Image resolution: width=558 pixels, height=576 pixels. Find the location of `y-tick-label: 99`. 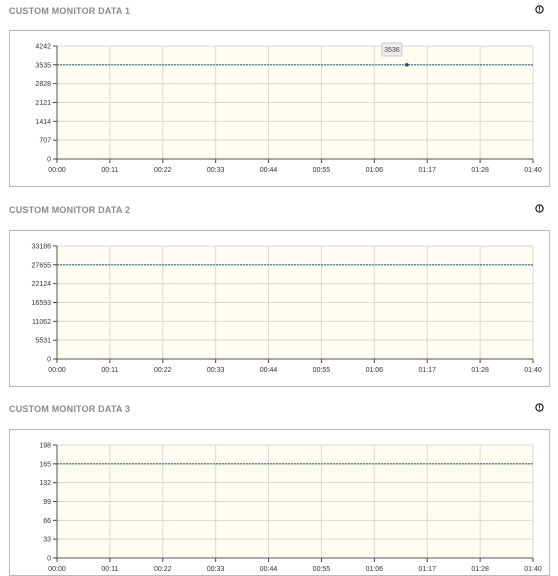

y-tick-label: 99 is located at coordinates (47, 502).